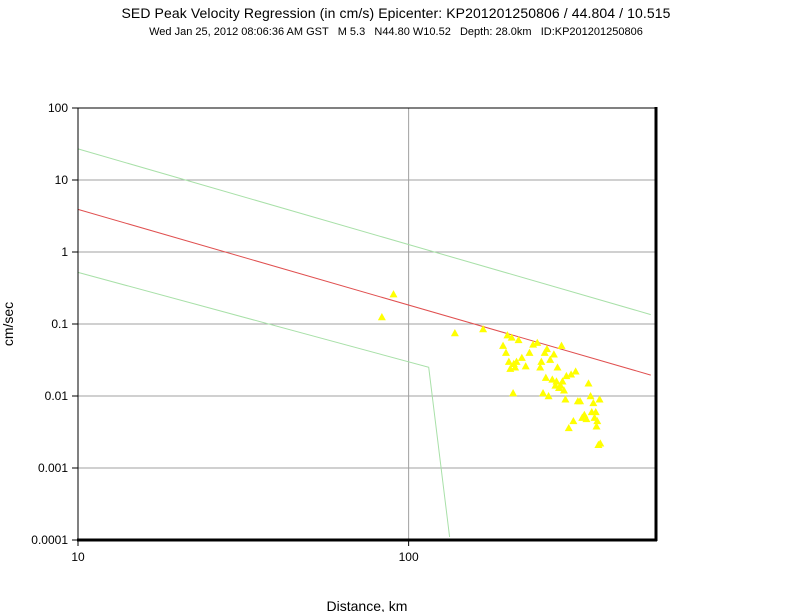 This screenshot has height=612, width=792. Describe the element at coordinates (495, 32) in the screenshot. I see `event-depth: Depth: 28.0km` at that location.